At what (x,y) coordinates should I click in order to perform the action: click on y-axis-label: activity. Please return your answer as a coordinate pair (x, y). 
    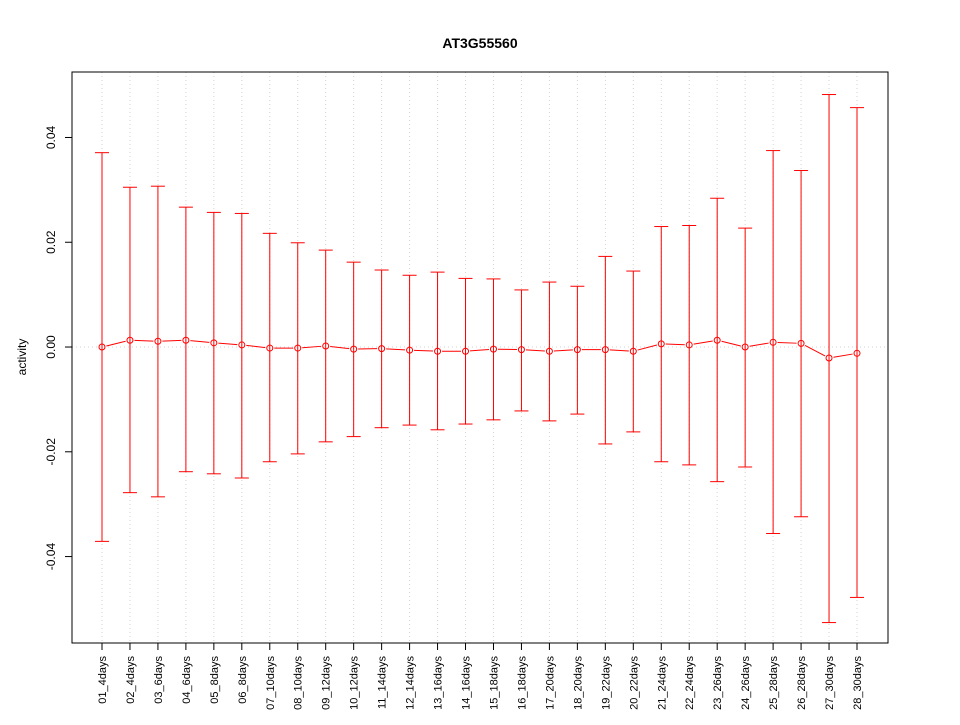
    Looking at the image, I should click on (22, 357).